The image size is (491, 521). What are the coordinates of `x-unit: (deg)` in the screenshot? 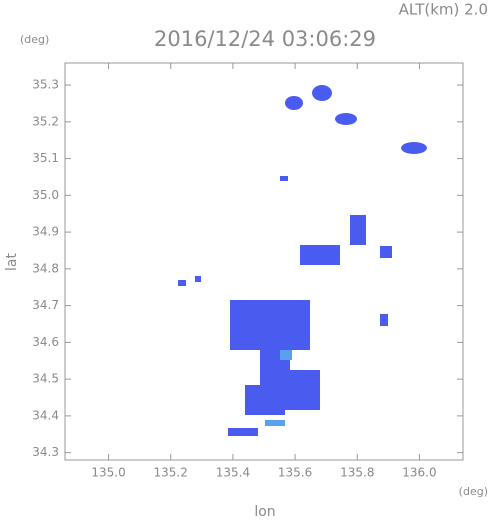 It's located at (473, 491).